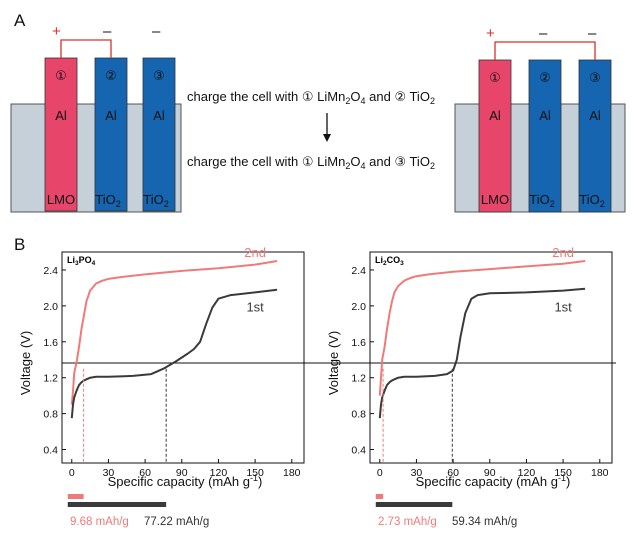  I want to click on series-label-1st-left: 1st, so click(255, 307).